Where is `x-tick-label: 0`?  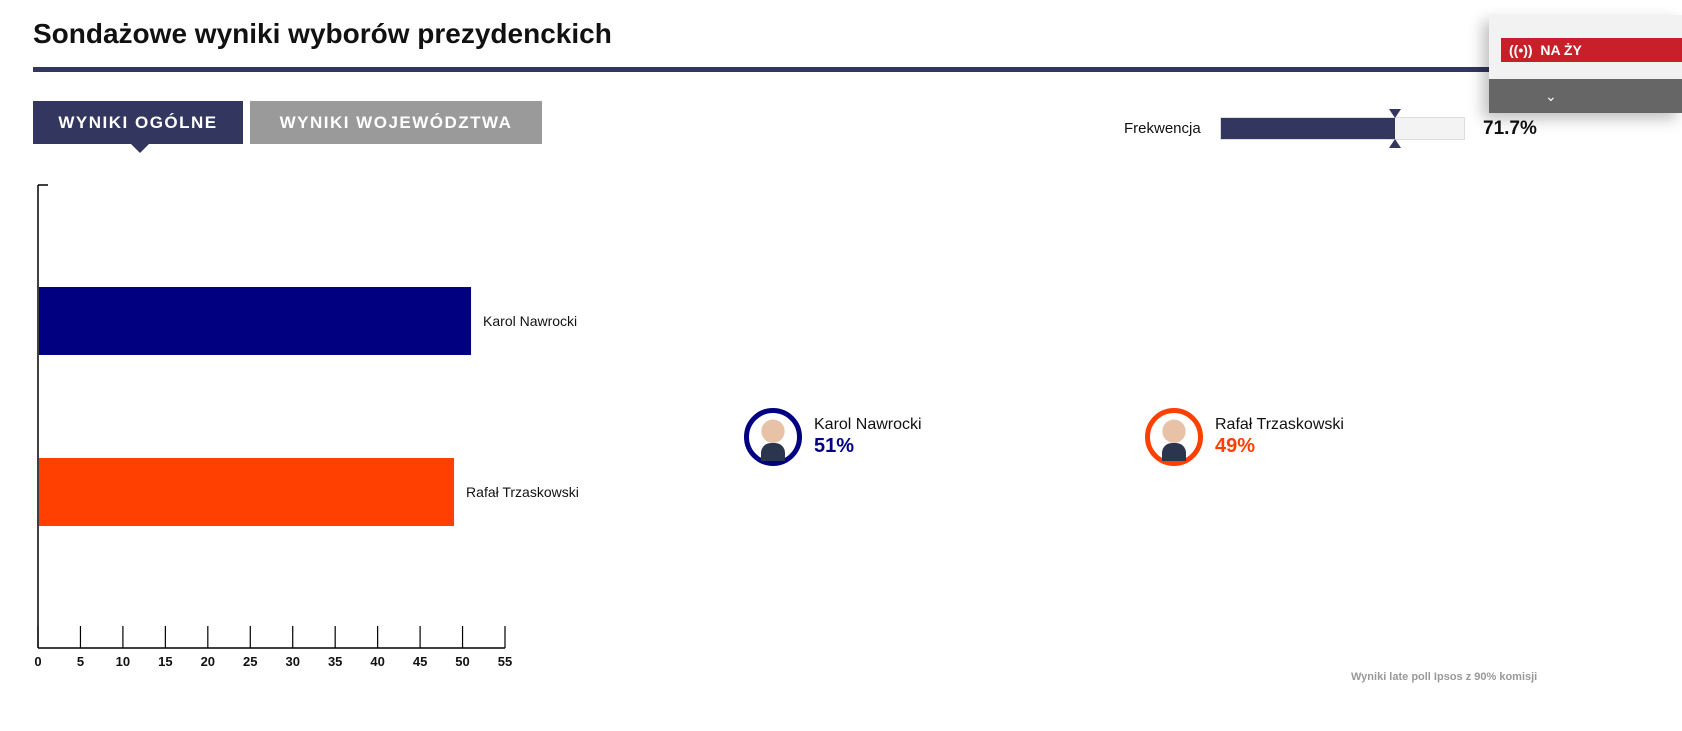
x-tick-label: 0 is located at coordinates (37, 661).